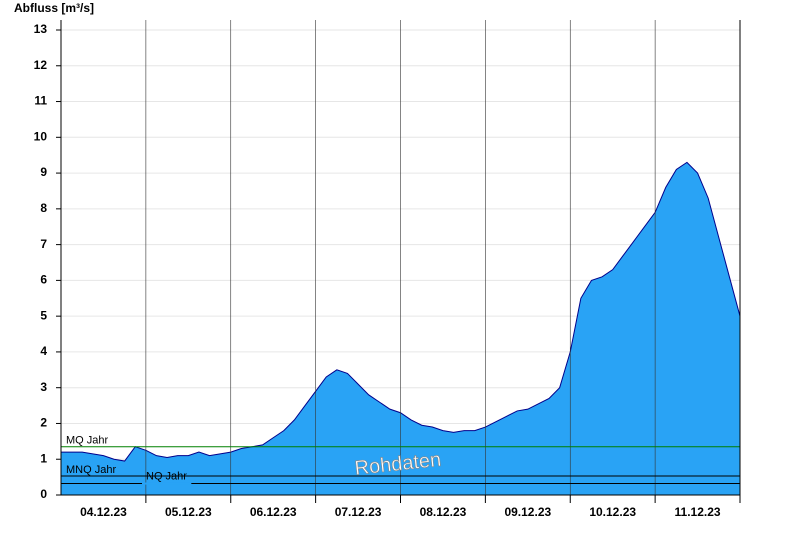  Describe the element at coordinates (43, 494) in the screenshot. I see `y-tick-label: 0` at that location.